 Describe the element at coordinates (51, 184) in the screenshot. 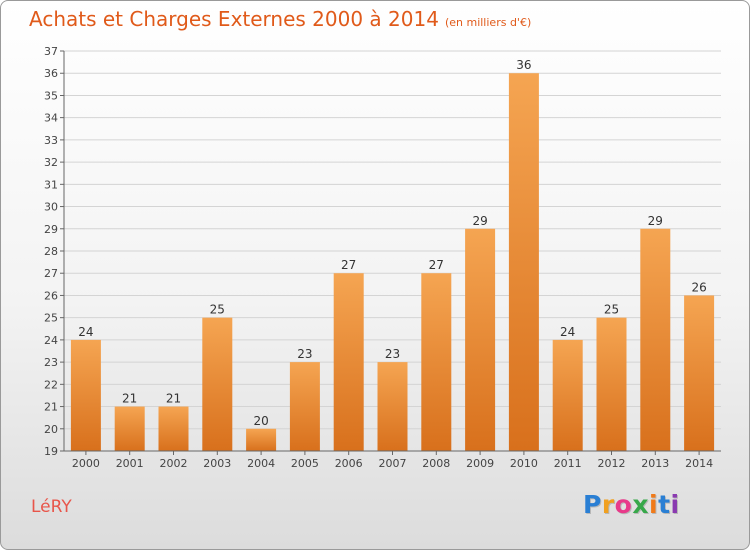

I see `y-tick-label: 31` at that location.